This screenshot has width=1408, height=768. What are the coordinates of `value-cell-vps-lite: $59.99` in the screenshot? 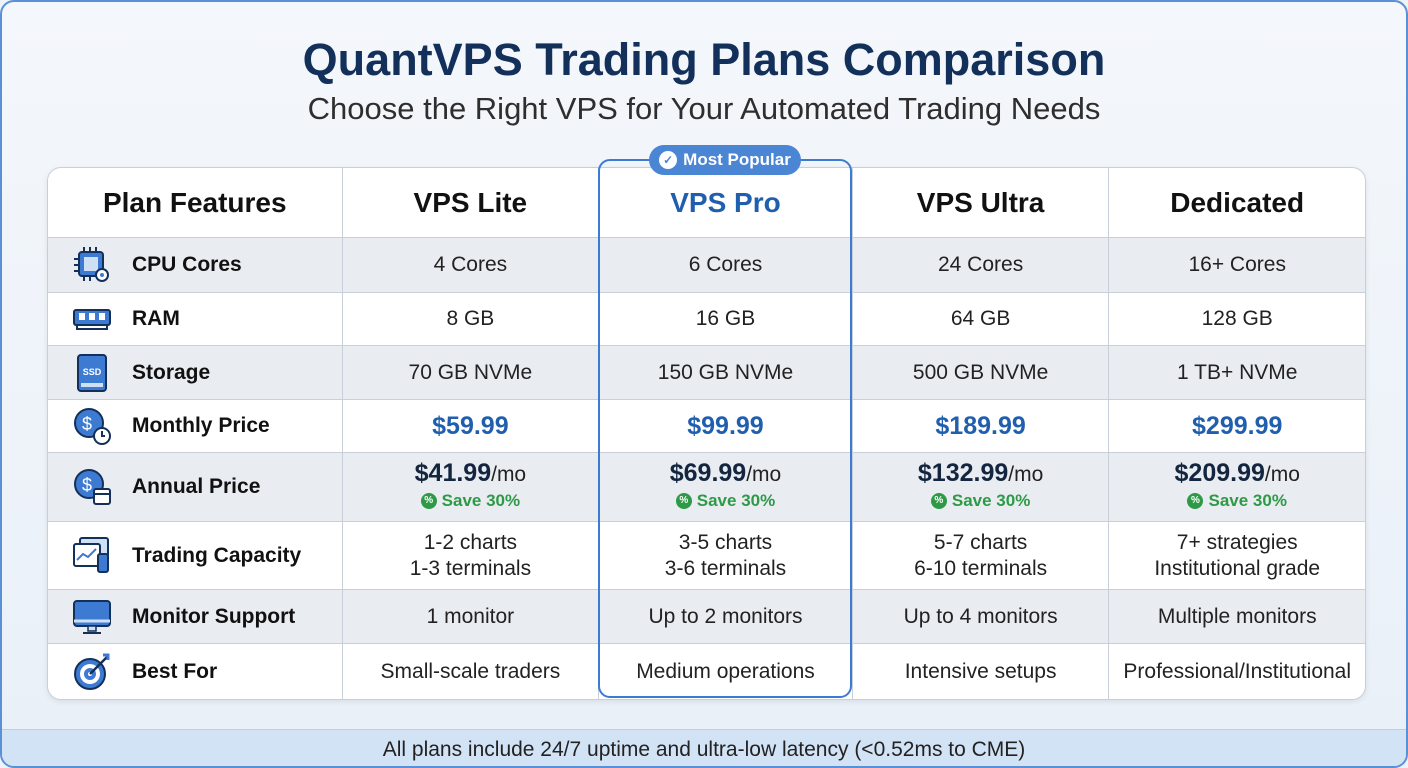 It's located at (470, 426).